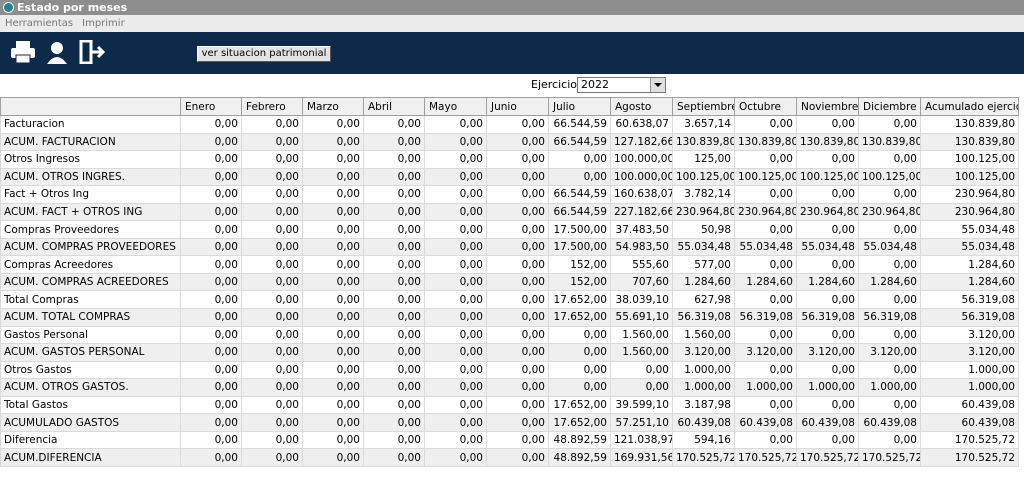  What do you see at coordinates (641, 352) in the screenshot?
I see `cell: 1.560,00` at bounding box center [641, 352].